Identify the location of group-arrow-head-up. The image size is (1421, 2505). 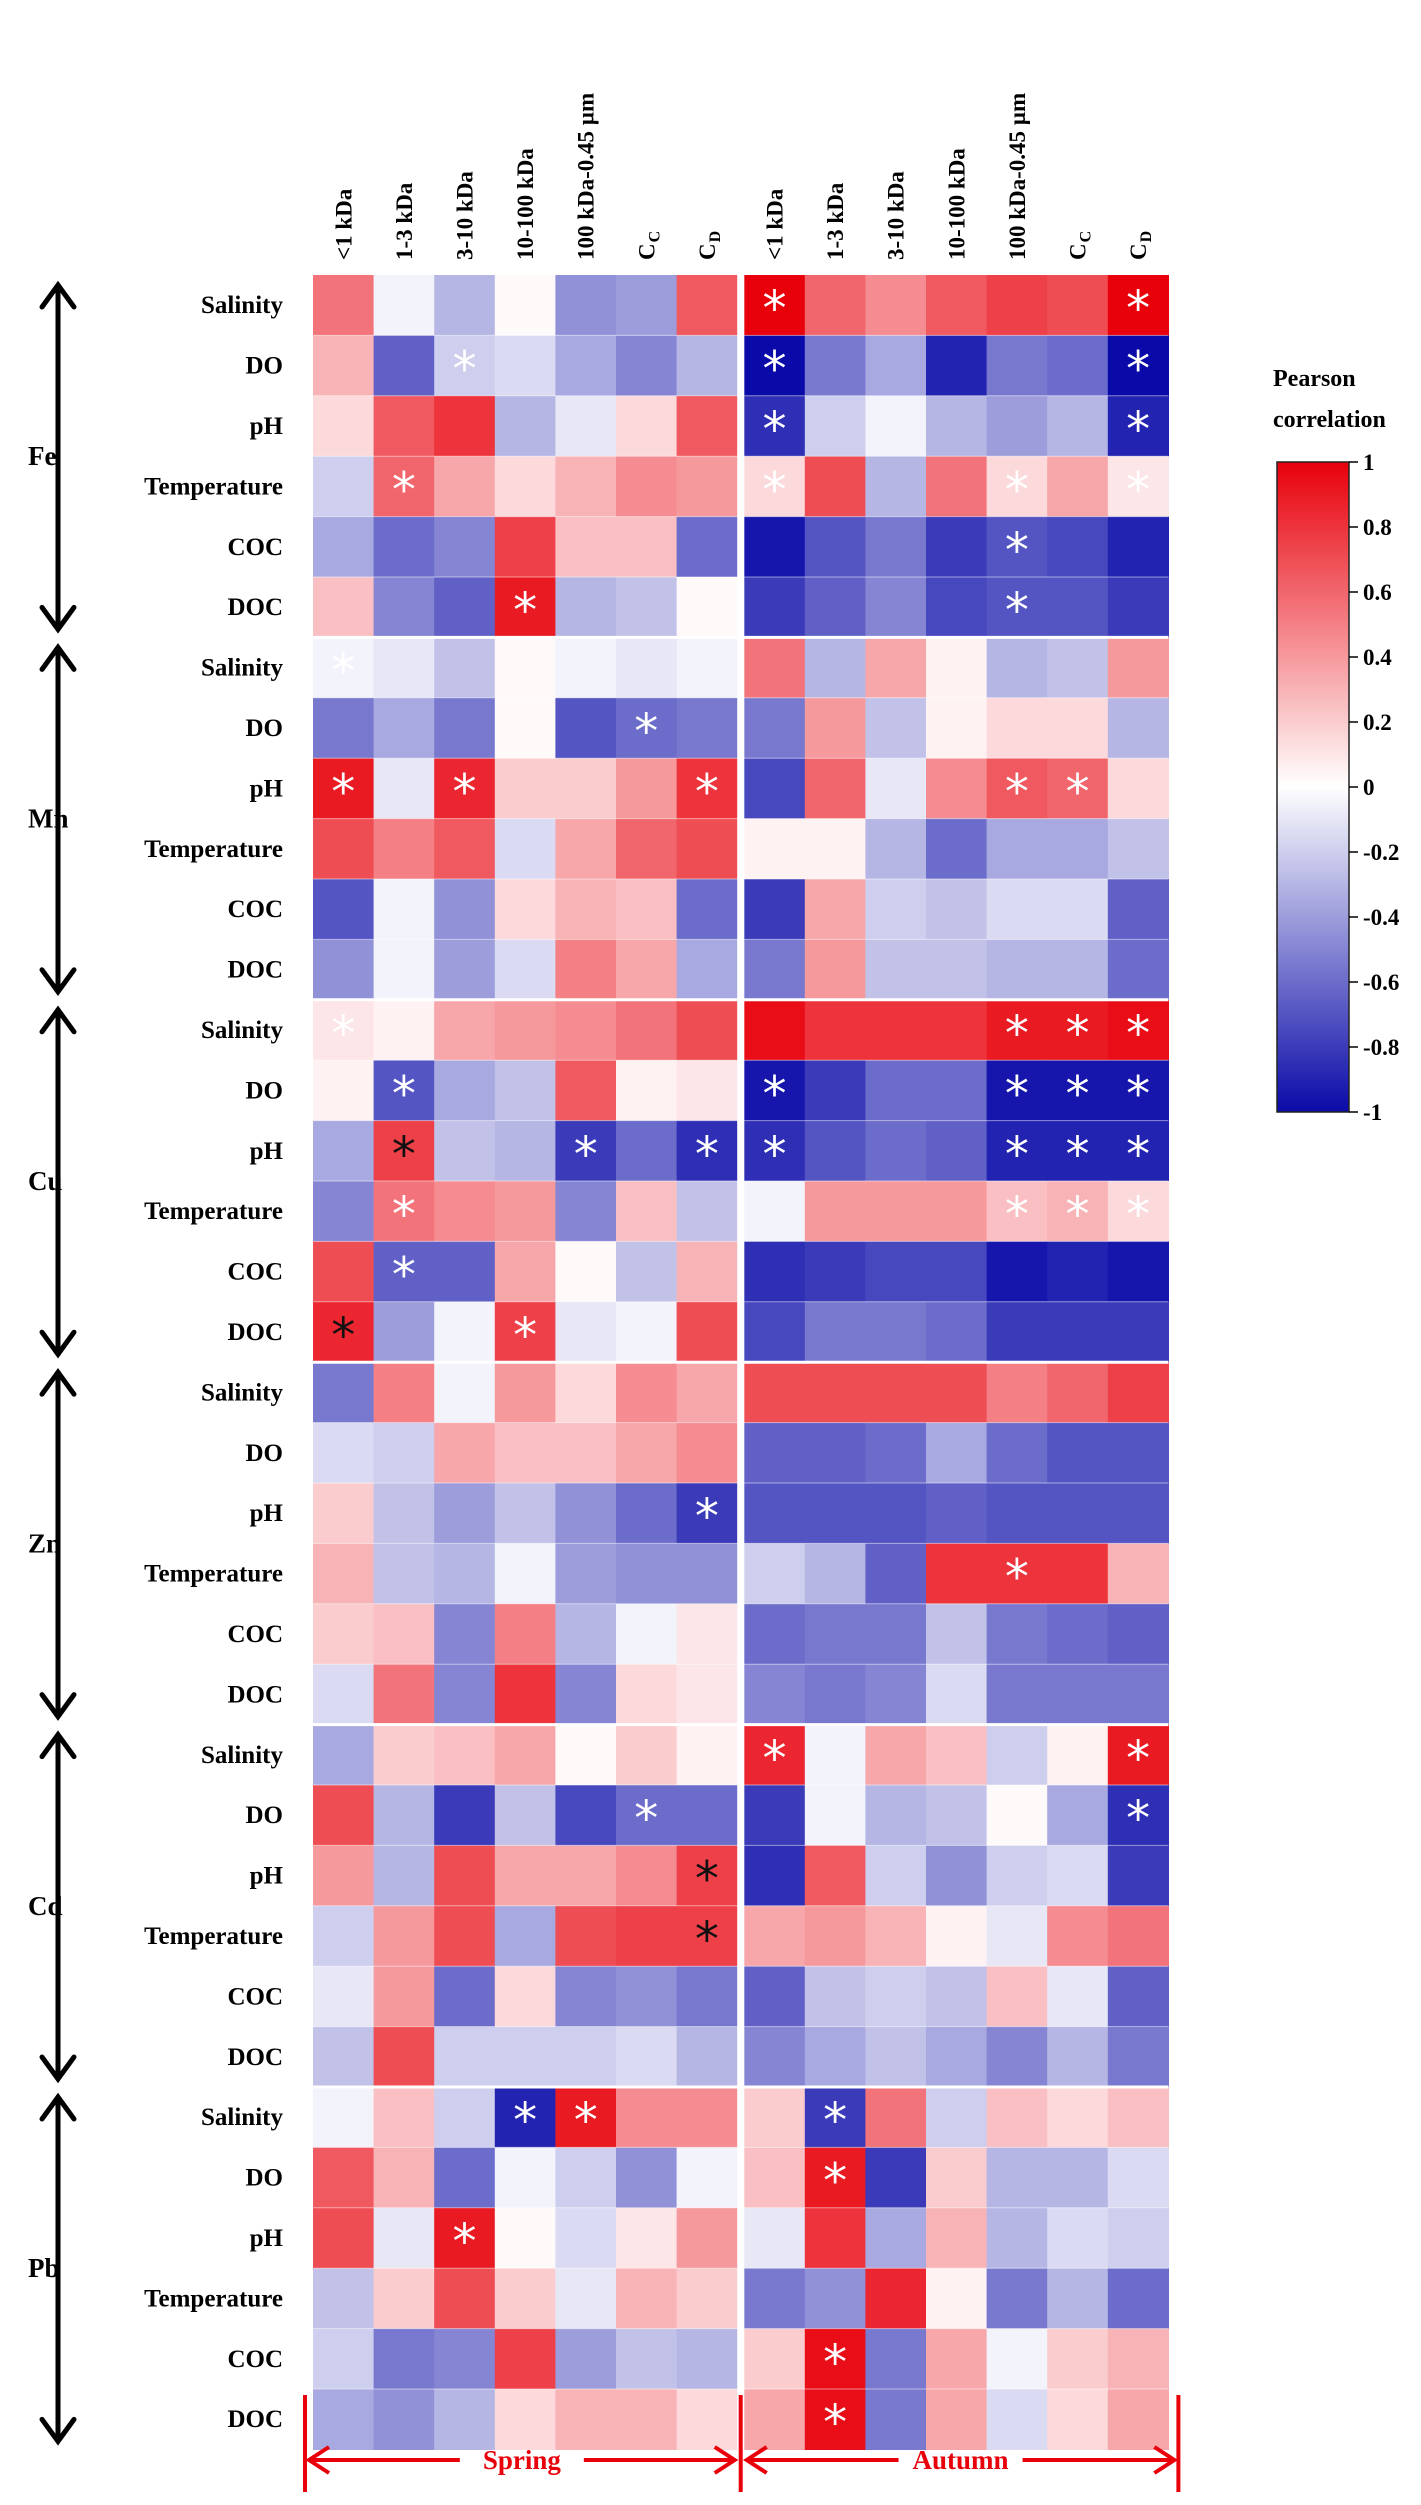
(58, 1382).